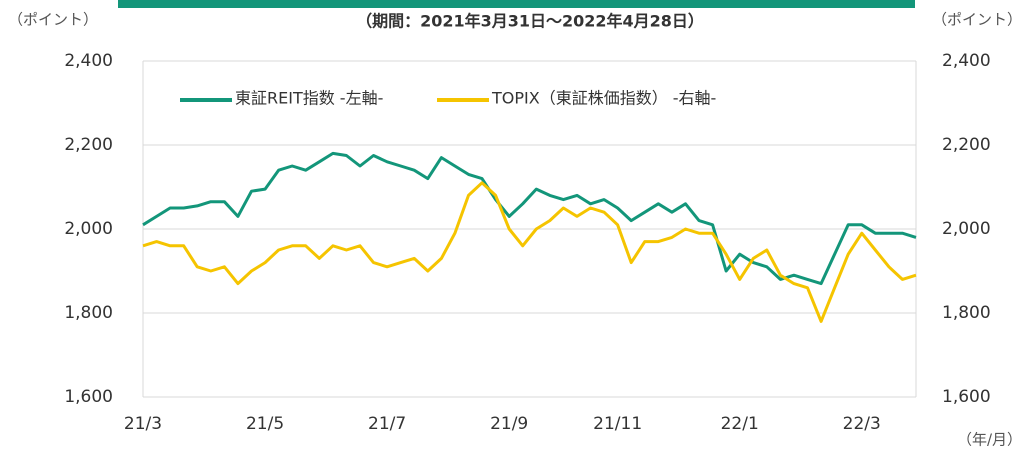  What do you see at coordinates (977, 20) in the screenshot?
I see `y2-axis-label: （ポイント）` at bounding box center [977, 20].